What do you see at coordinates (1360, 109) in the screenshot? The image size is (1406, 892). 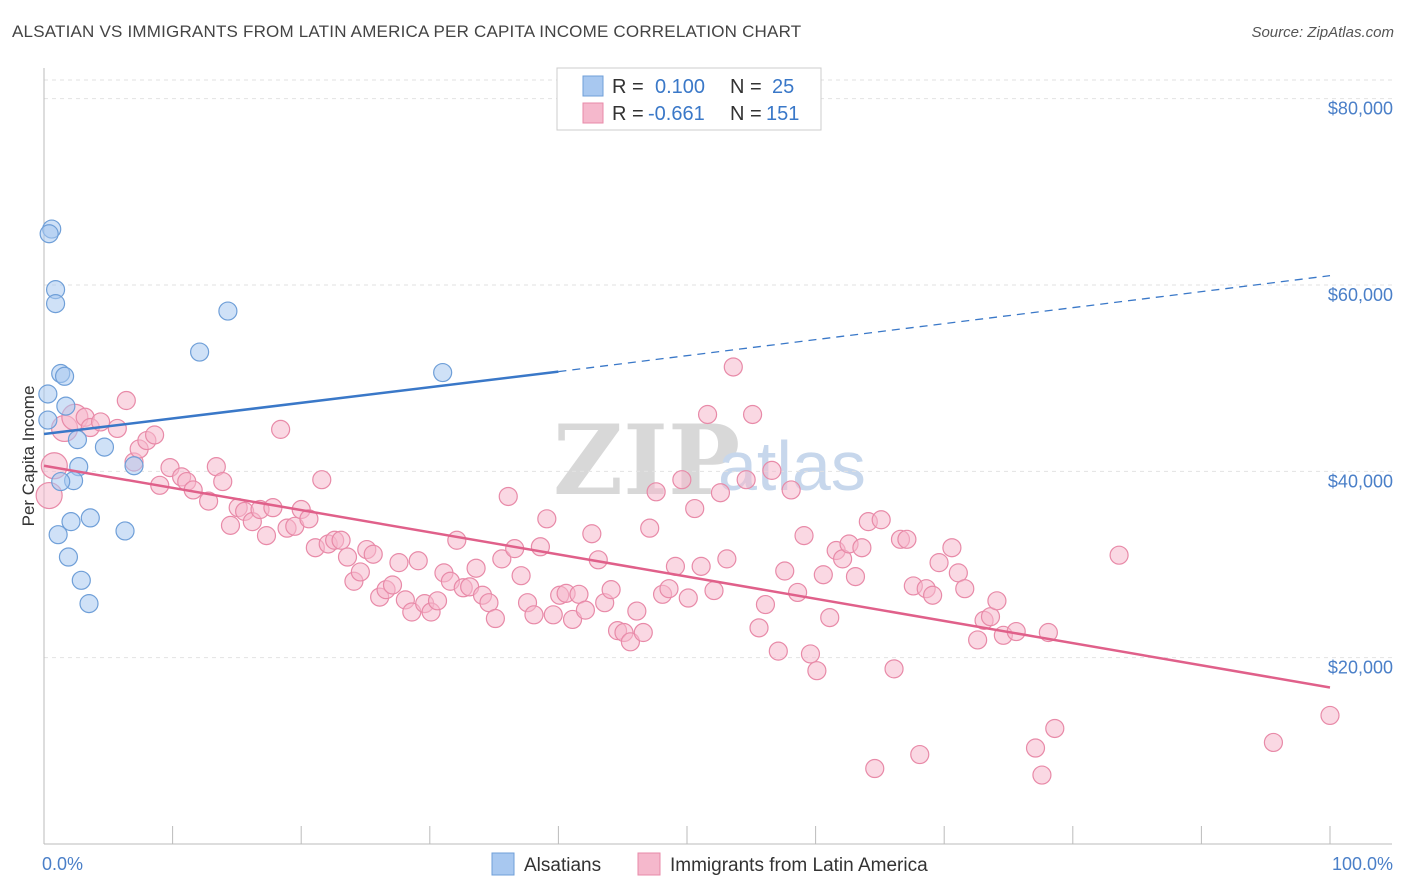 I see `y-tick-label-3: $80,000` at bounding box center [1360, 109].